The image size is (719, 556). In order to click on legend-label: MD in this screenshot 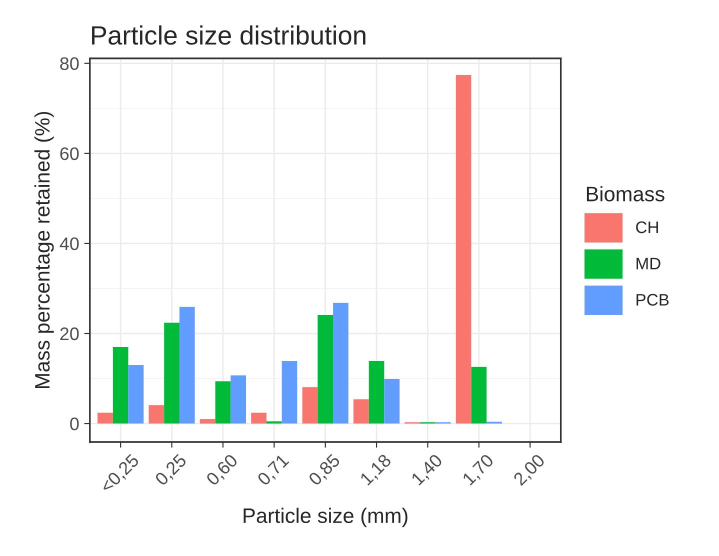, I will do `click(648, 264)`.